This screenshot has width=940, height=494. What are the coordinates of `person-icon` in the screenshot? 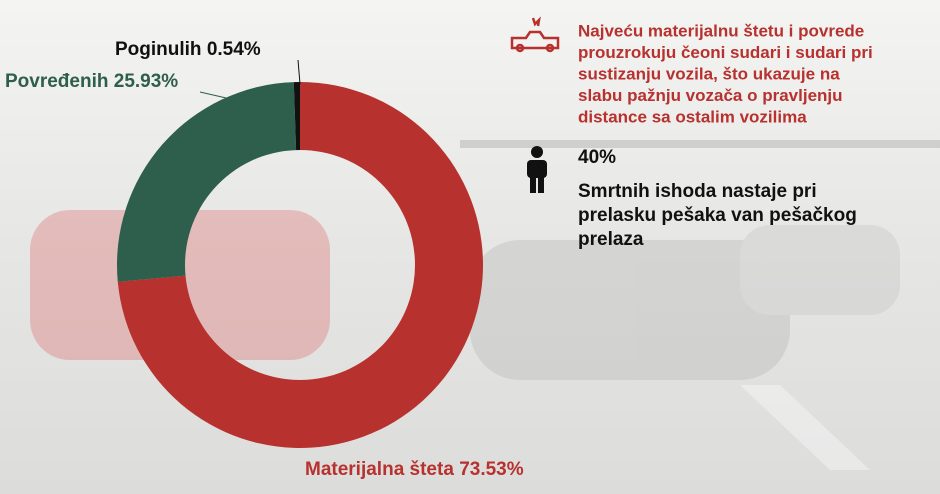 It's located at (537, 169).